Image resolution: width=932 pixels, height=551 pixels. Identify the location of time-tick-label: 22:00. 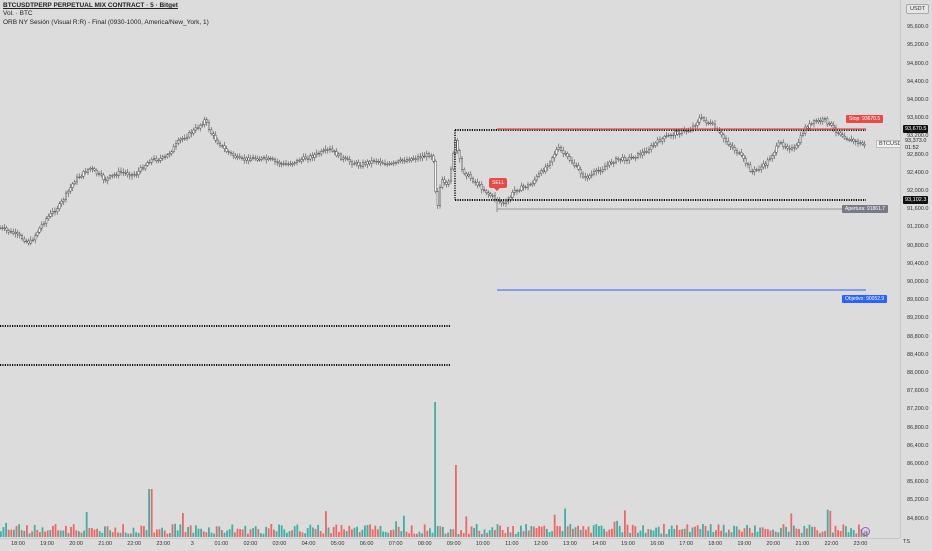
(134, 544).